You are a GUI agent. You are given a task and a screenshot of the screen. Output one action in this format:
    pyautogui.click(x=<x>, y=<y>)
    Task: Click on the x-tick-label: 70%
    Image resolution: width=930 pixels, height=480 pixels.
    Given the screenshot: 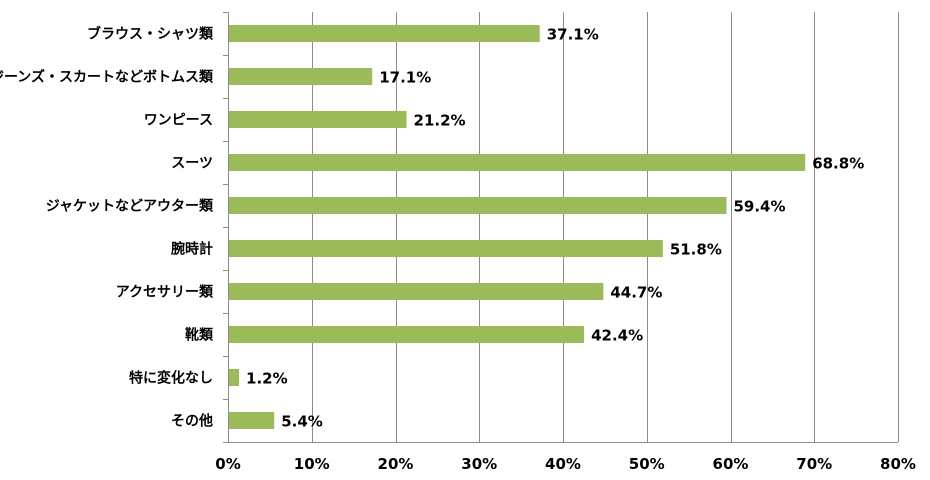 What is the action you would take?
    pyautogui.click(x=814, y=464)
    